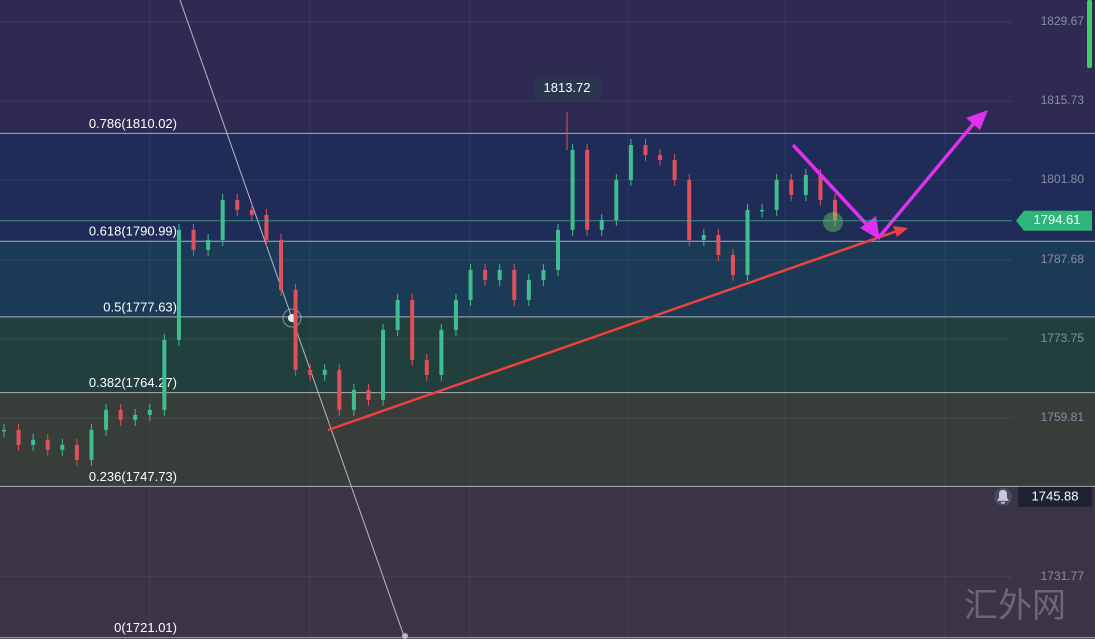 This screenshot has width=1095, height=639. I want to click on fib-label: 0.786(1810.02), so click(133, 123).